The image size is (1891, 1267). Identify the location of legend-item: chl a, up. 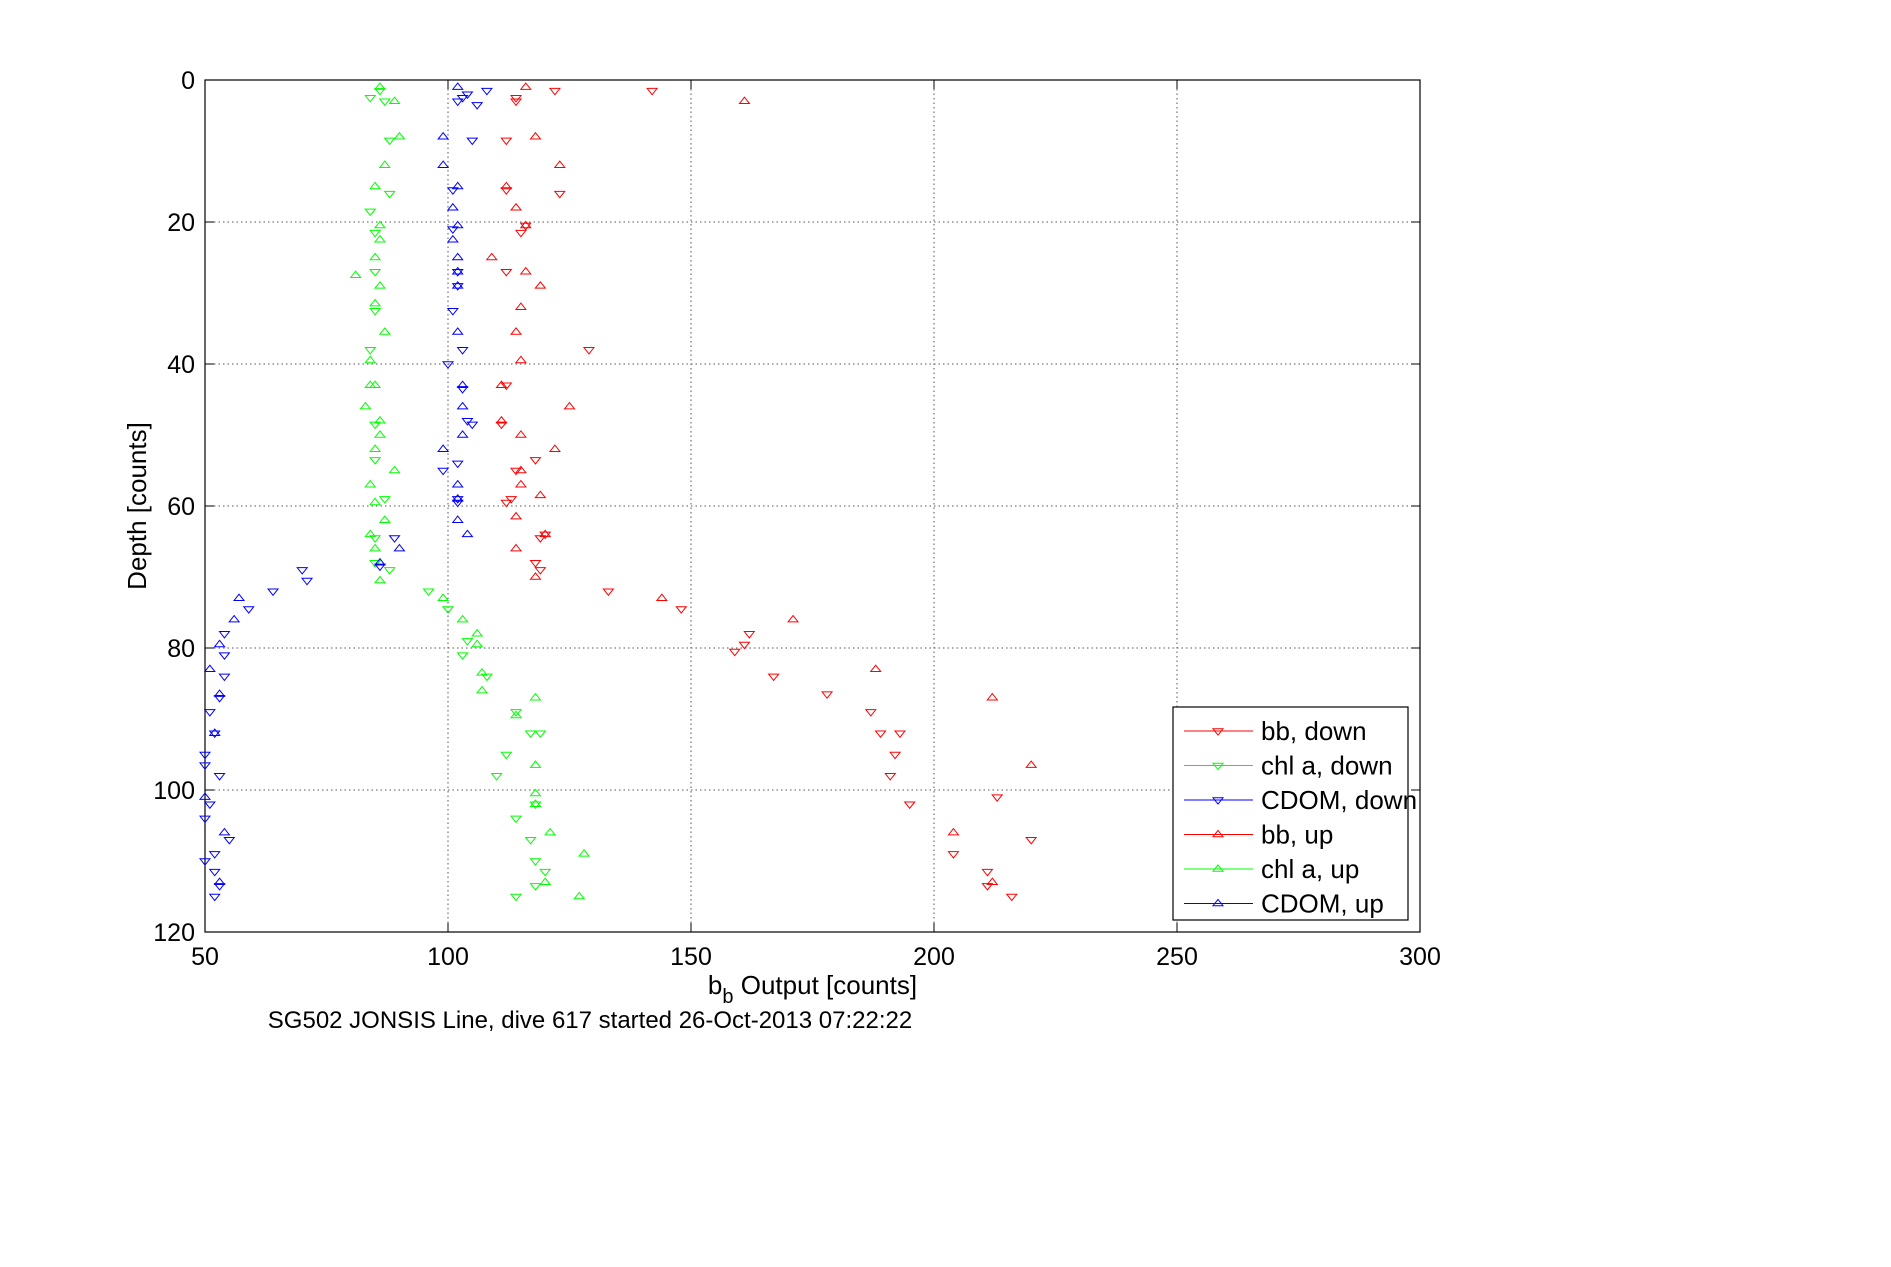
(1271, 869).